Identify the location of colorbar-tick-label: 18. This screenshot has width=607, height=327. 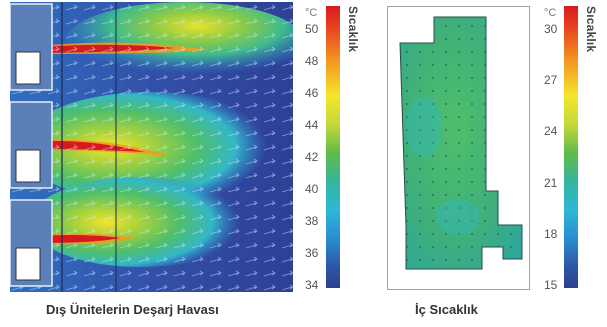
(551, 233).